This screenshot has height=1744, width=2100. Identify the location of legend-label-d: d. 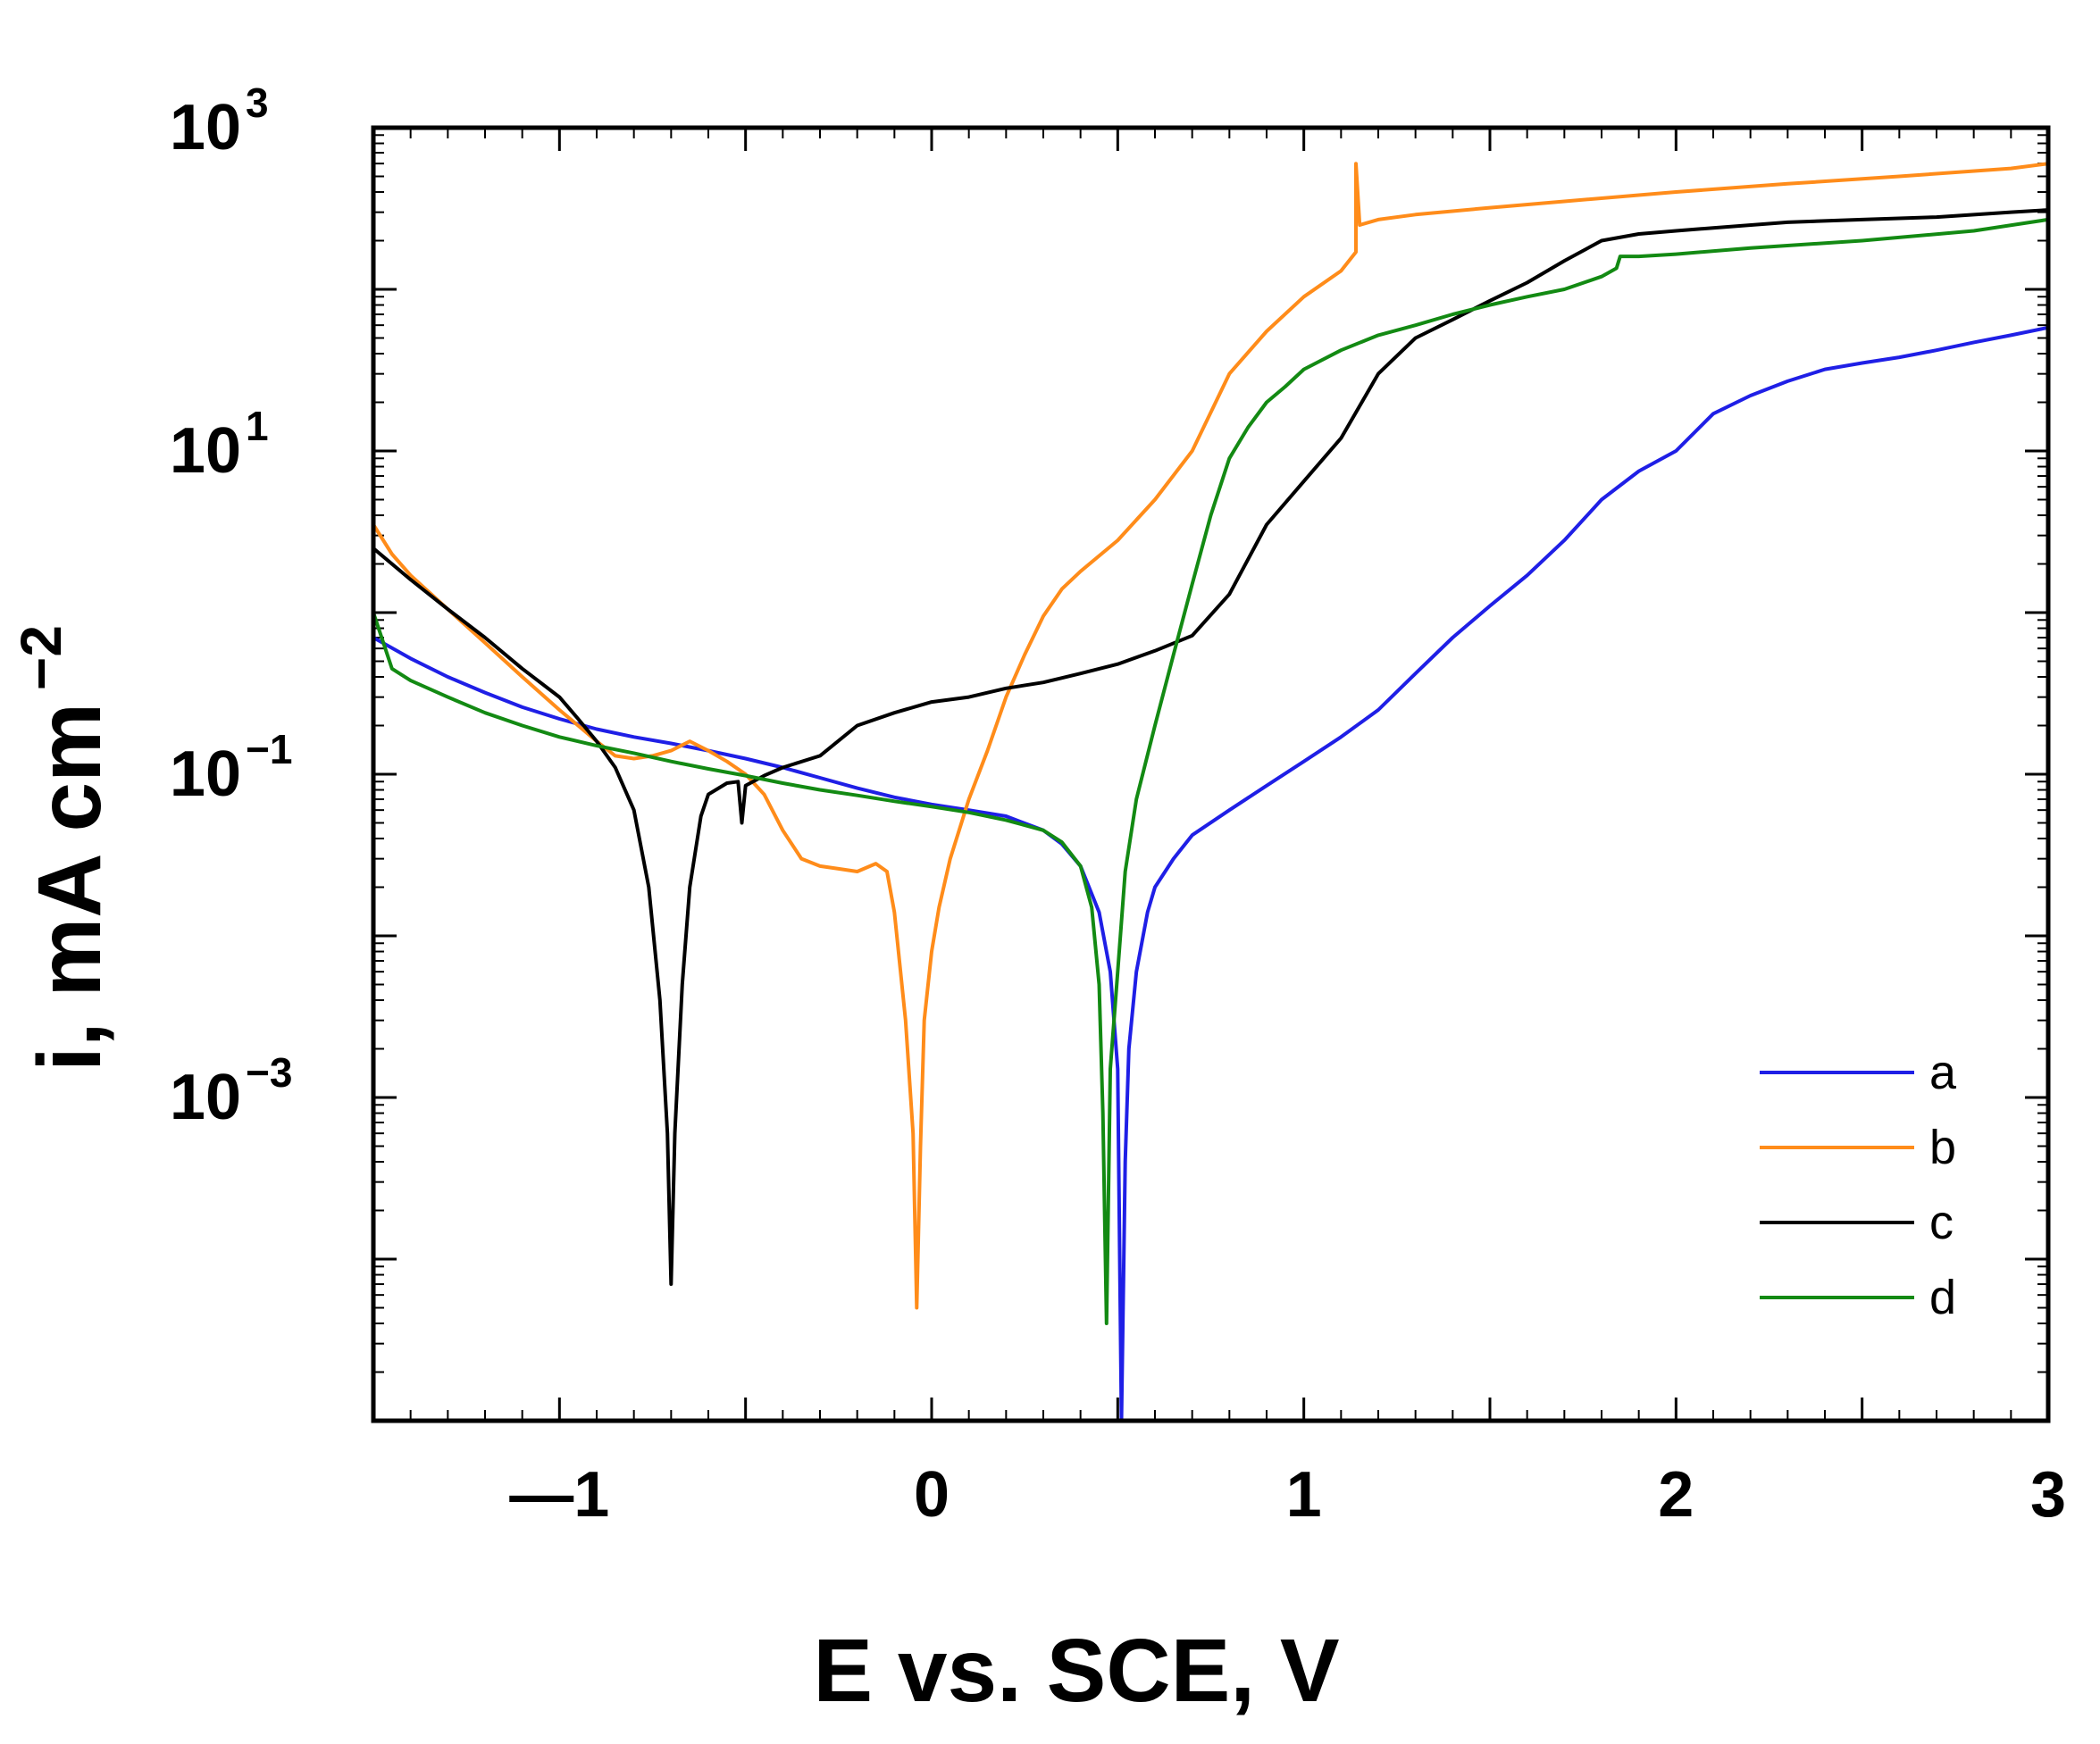
(1943, 1297).